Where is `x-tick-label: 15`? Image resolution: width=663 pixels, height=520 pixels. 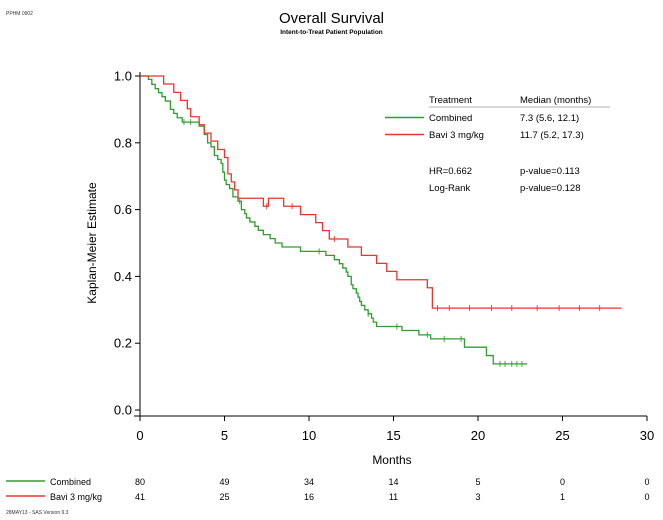
x-tick-label: 15 is located at coordinates (393, 435).